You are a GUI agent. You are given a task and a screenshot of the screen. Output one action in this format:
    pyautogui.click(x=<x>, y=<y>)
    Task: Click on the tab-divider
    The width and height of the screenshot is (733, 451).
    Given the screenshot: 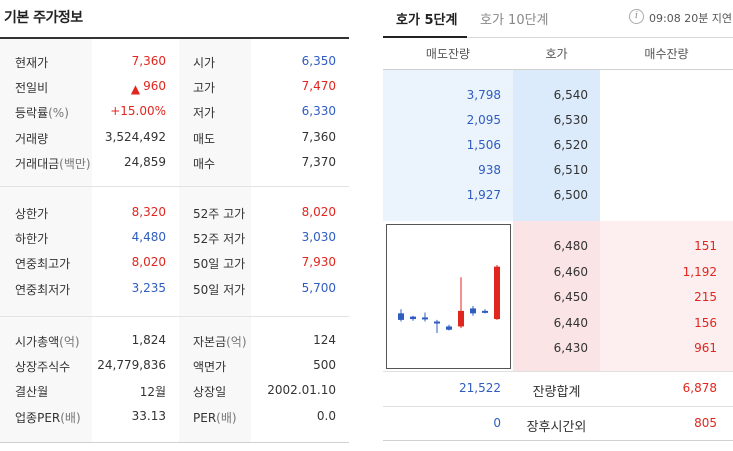 What is the action you would take?
    pyautogui.click(x=600, y=37)
    